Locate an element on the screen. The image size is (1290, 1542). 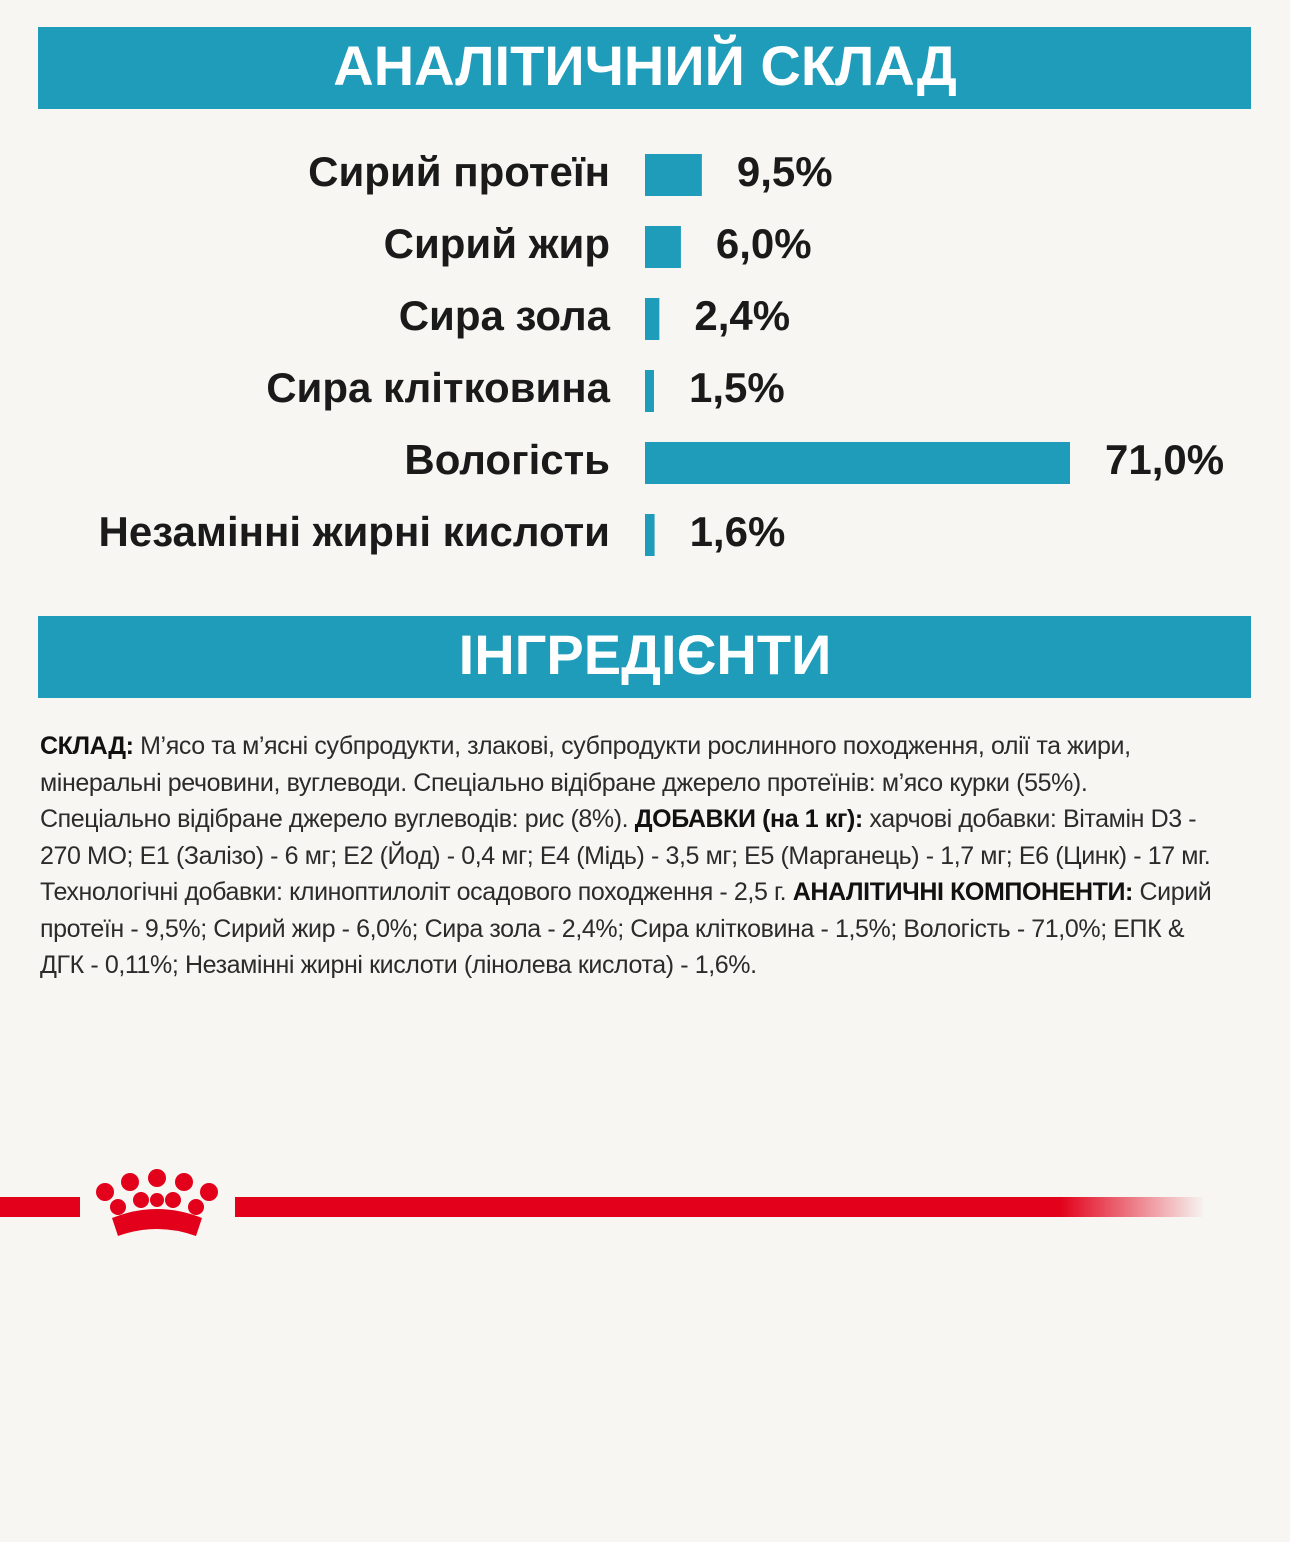
chart-title: АНАЛІТИЧНИЙ СКЛАД is located at coordinates (645, 65).